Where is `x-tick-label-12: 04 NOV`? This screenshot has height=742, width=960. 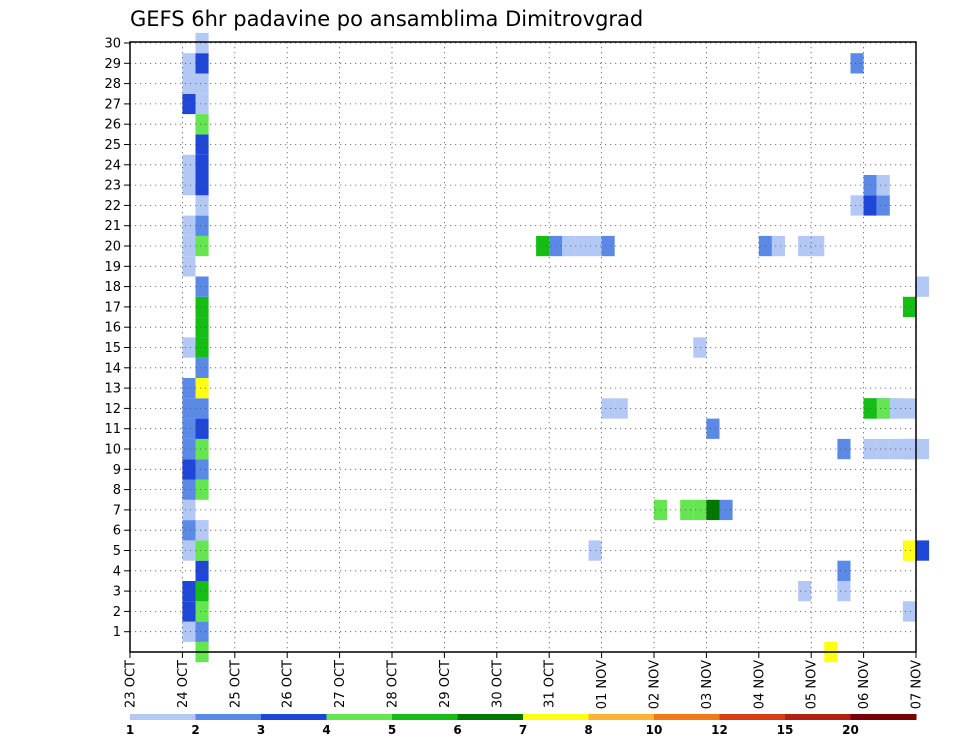
x-tick-label-12: 04 NOV is located at coordinates (759, 684).